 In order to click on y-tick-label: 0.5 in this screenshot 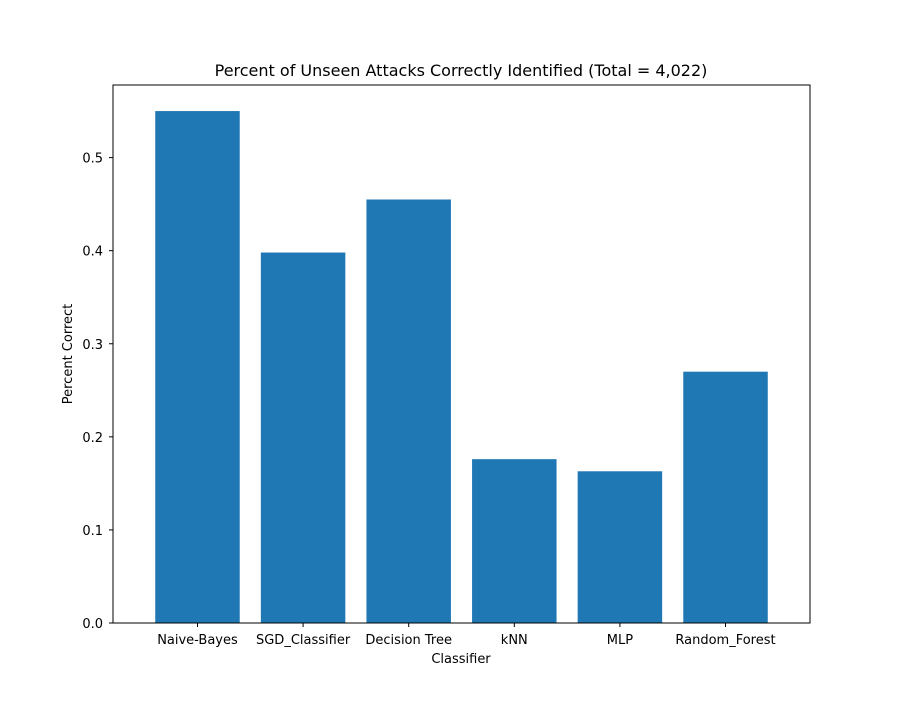, I will do `click(92, 159)`.